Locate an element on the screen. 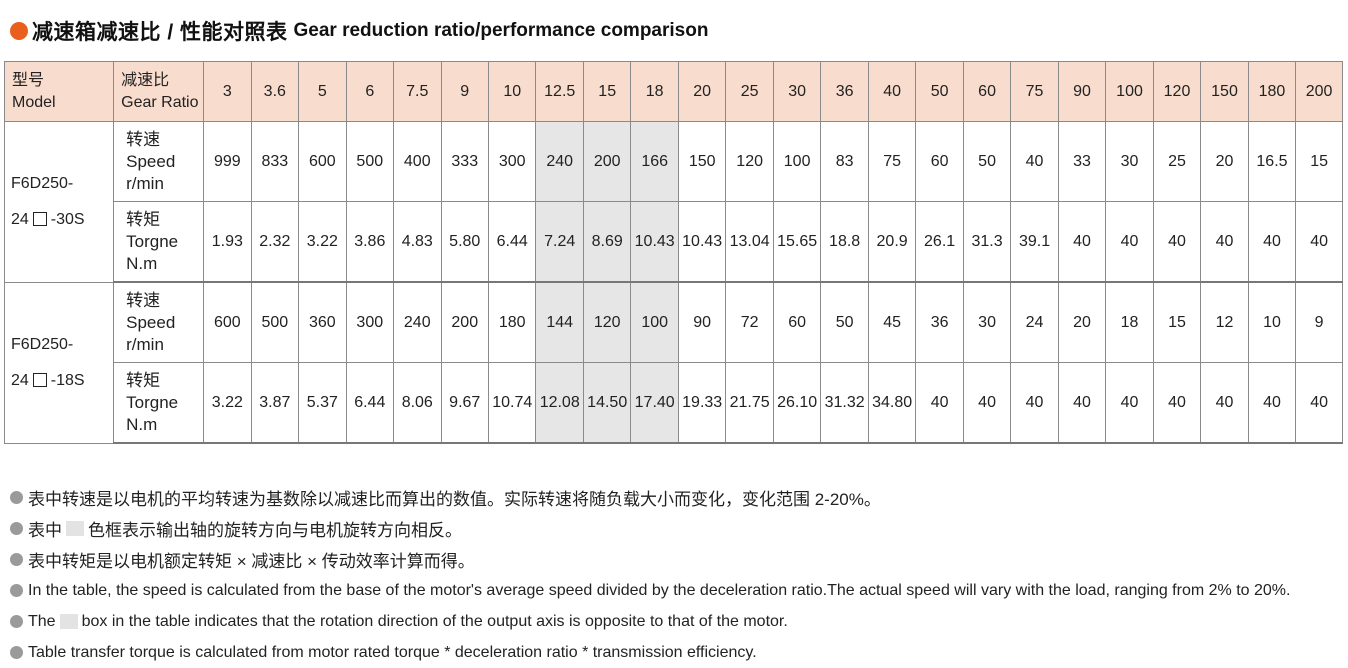 This screenshot has width=1348, height=668. param-unit: r/min is located at coordinates (145, 183).